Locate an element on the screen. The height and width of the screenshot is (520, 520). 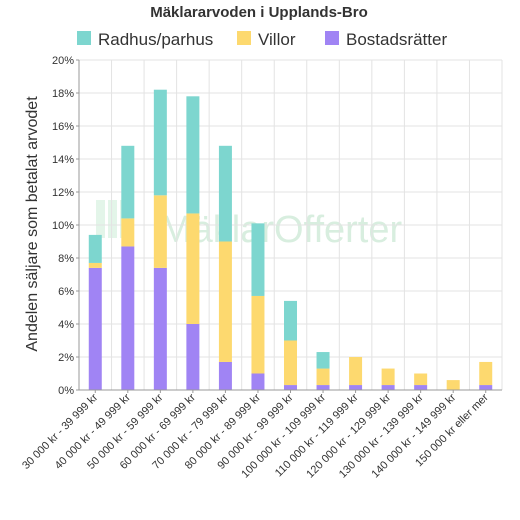
y-tick-label: 0% is located at coordinates (66, 391).